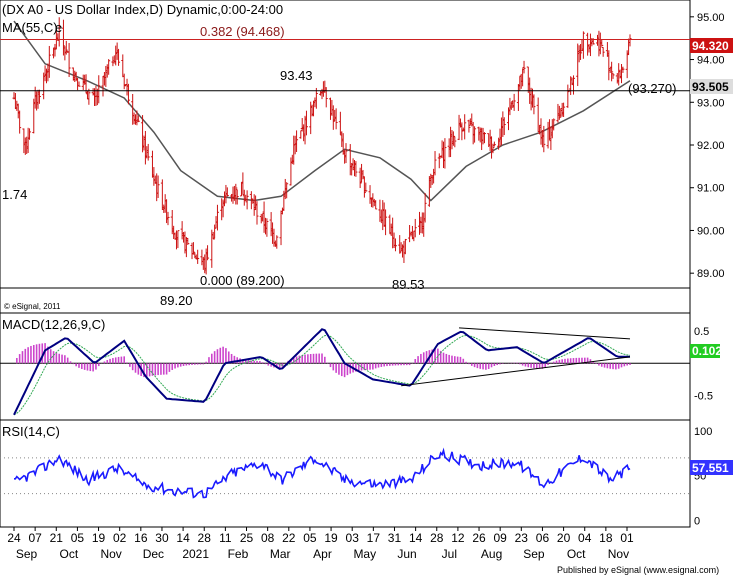 The width and height of the screenshot is (733, 577). Describe the element at coordinates (606, 538) in the screenshot. I see `date-tick-label: 18` at that location.